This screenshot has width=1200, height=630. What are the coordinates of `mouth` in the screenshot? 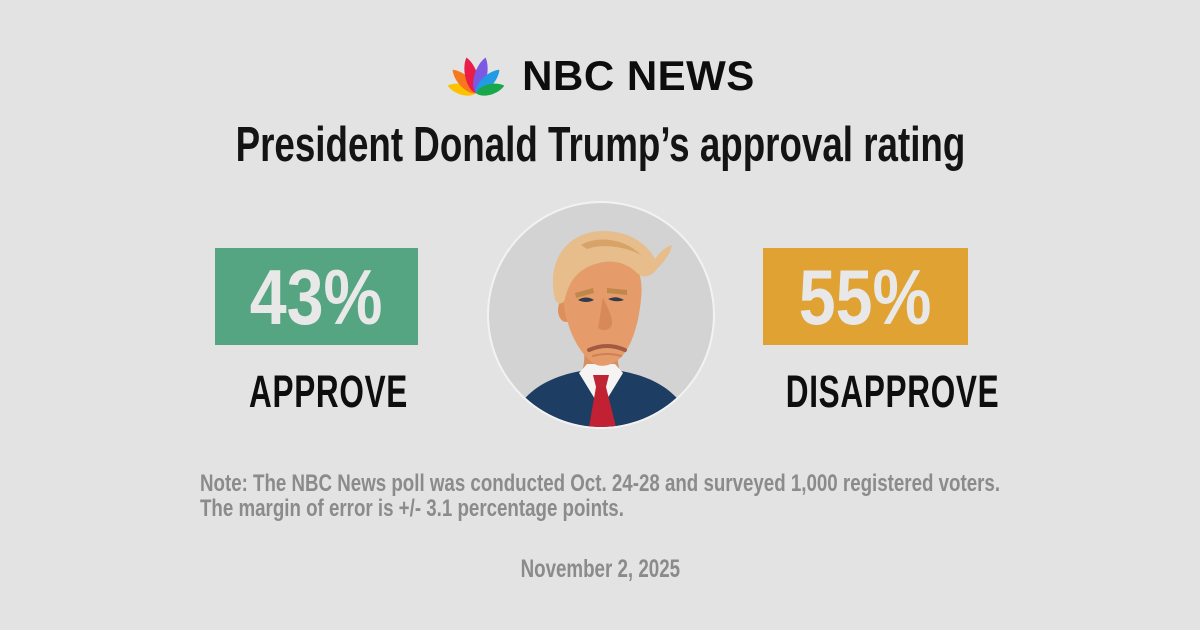 It's located at (607, 348).